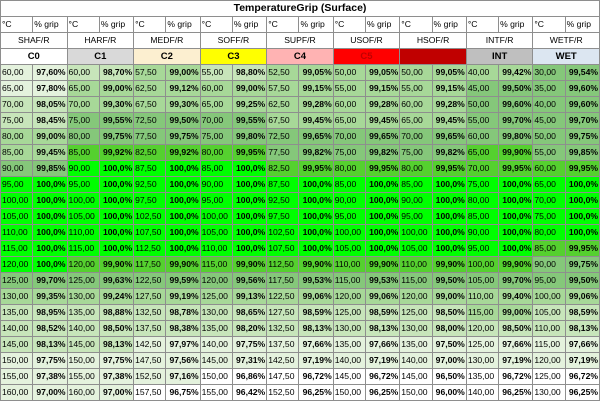 The image size is (600, 418). Describe the element at coordinates (216, 360) in the screenshot. I see `temperature-cell: 145,00` at that location.